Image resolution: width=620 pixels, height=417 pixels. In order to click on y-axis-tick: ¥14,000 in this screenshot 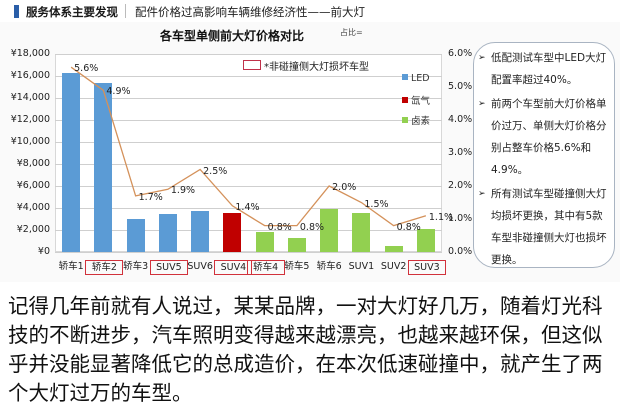, I will do `click(30, 97)`.